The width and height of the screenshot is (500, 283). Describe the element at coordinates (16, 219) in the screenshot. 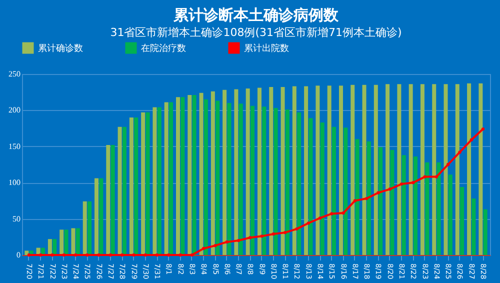

I see `y-tick-label: 50` at that location.